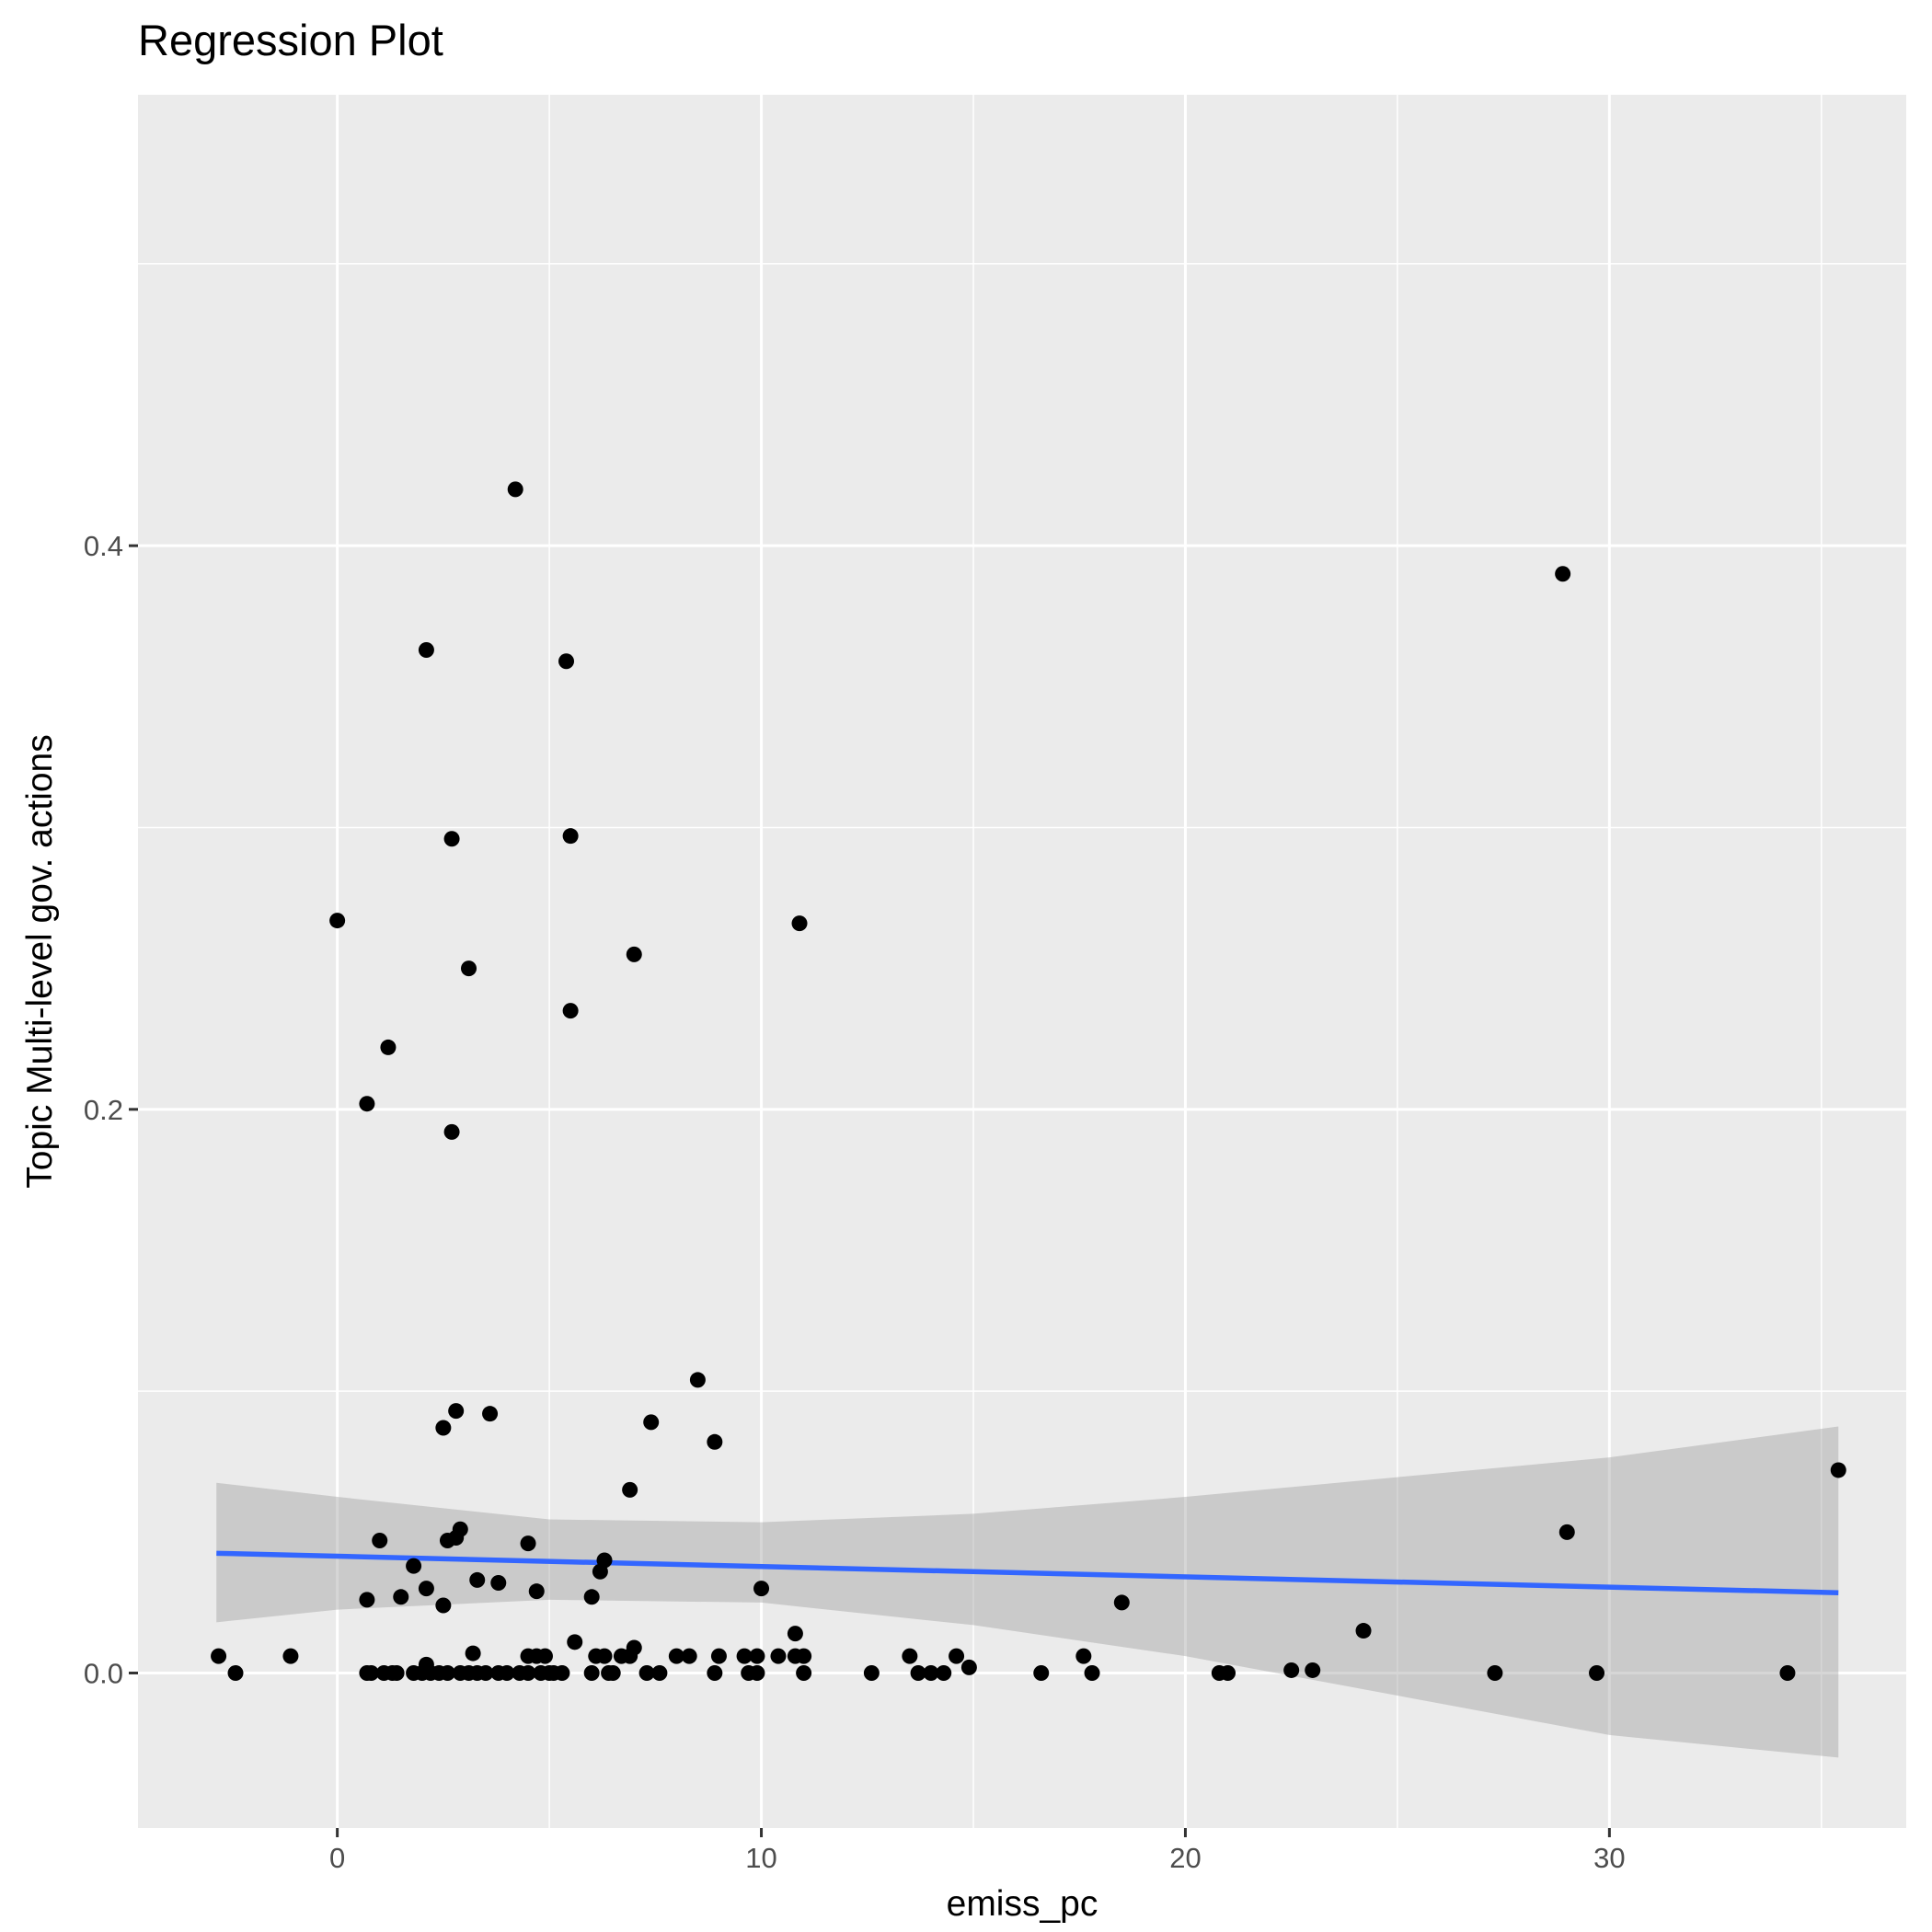 The width and height of the screenshot is (1932, 1932). Describe the element at coordinates (103, 1674) in the screenshot. I see `y-tick-label: 0.0` at that location.